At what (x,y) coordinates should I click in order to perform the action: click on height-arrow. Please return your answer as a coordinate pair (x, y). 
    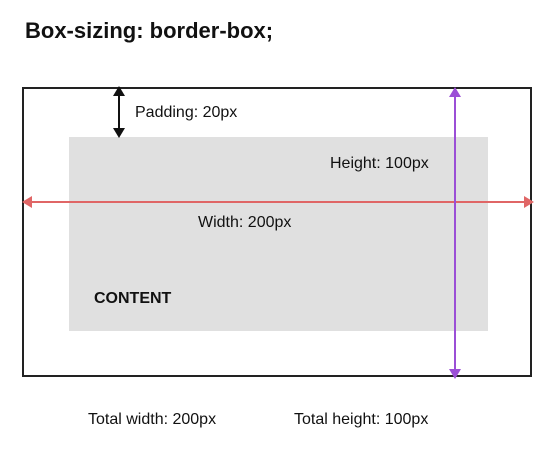
    Looking at the image, I should click on (455, 233).